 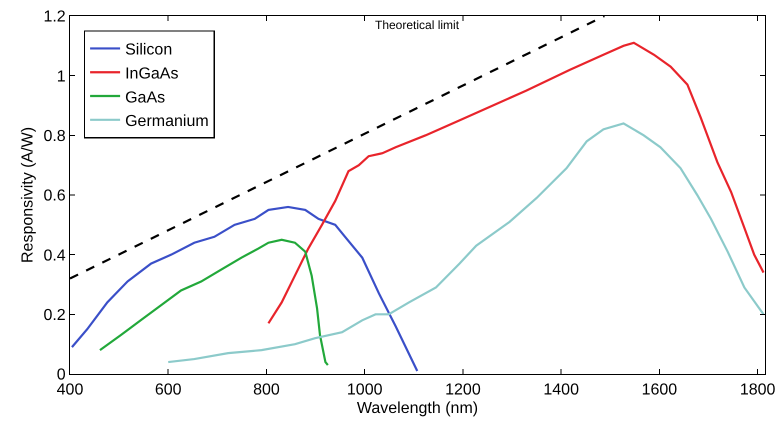 What do you see at coordinates (145, 97) in the screenshot?
I see `legend-label: GaAs` at bounding box center [145, 97].